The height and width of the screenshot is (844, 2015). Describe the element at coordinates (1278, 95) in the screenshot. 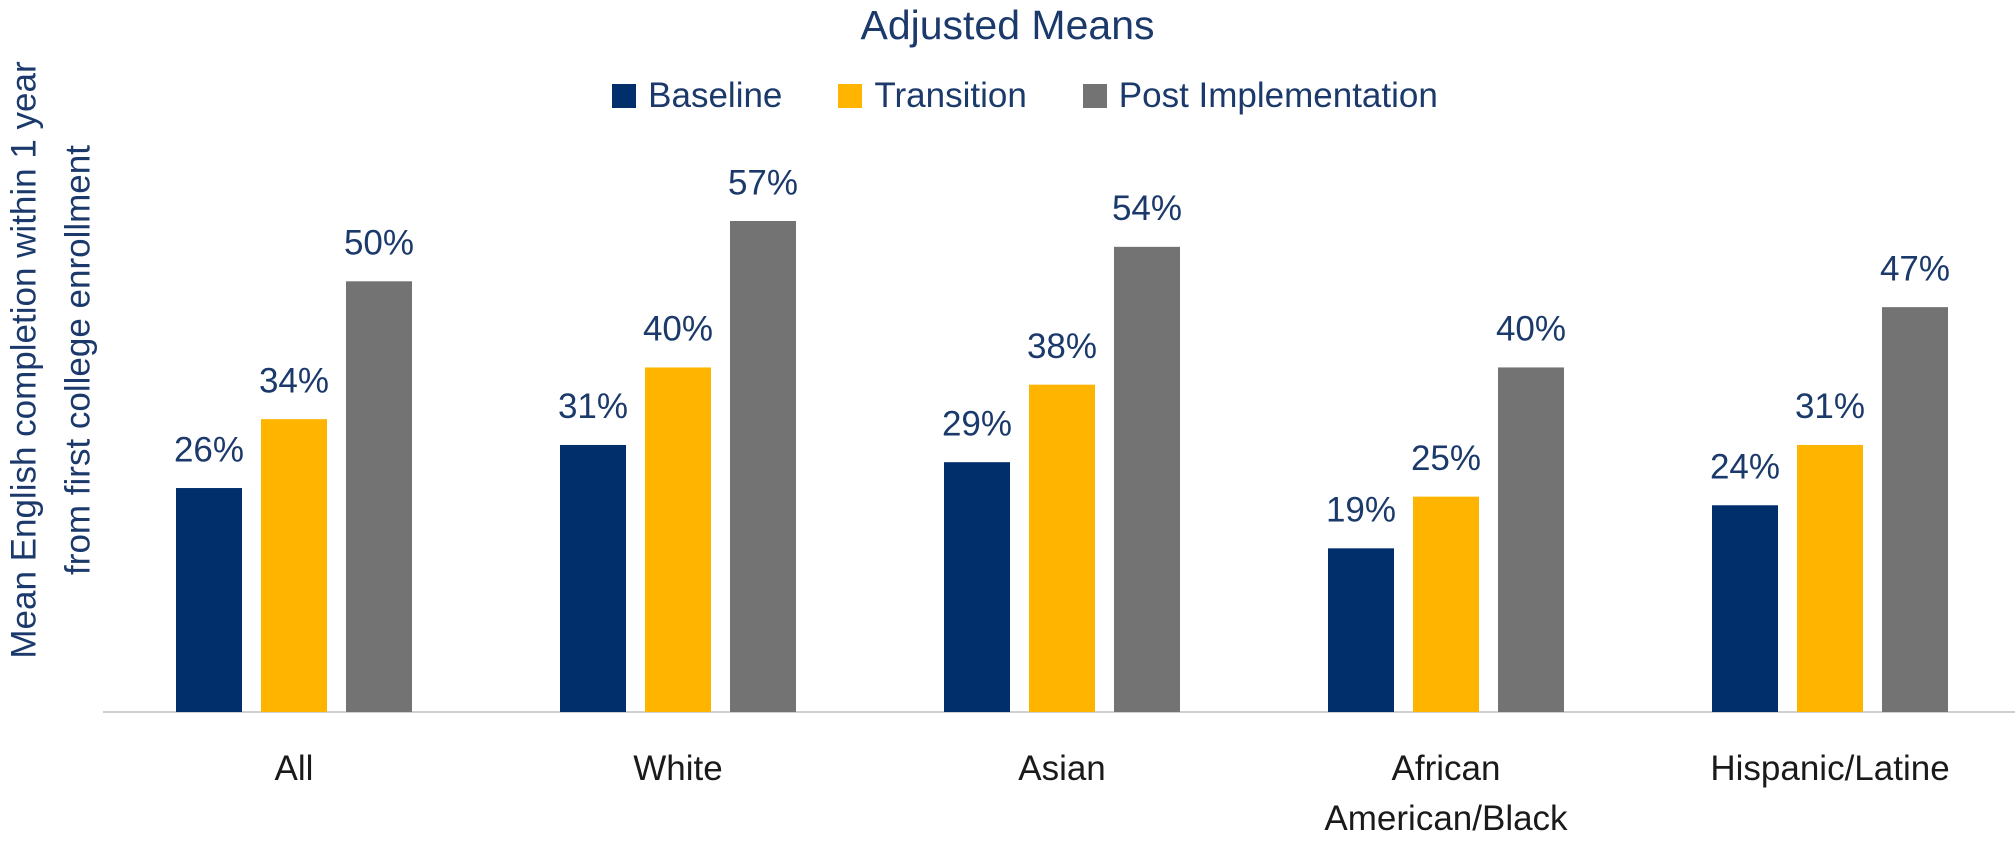

I see `legend-label: Post Implementation` at that location.